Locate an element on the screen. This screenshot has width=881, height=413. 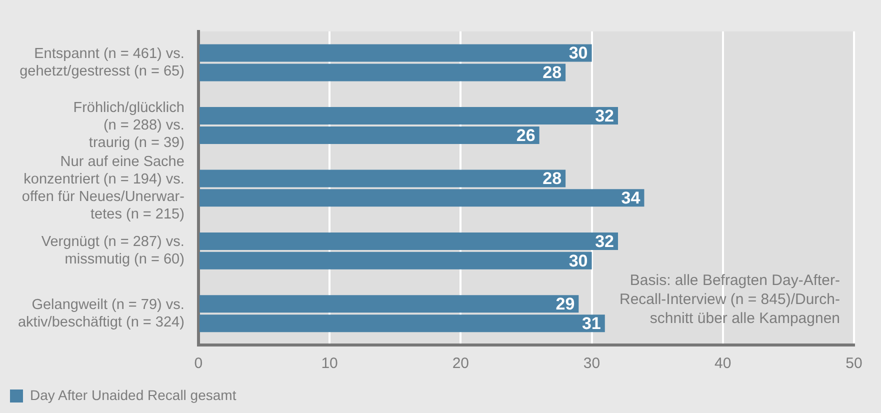
legend-label: Day After Unaided Recall gesamt is located at coordinates (133, 394).